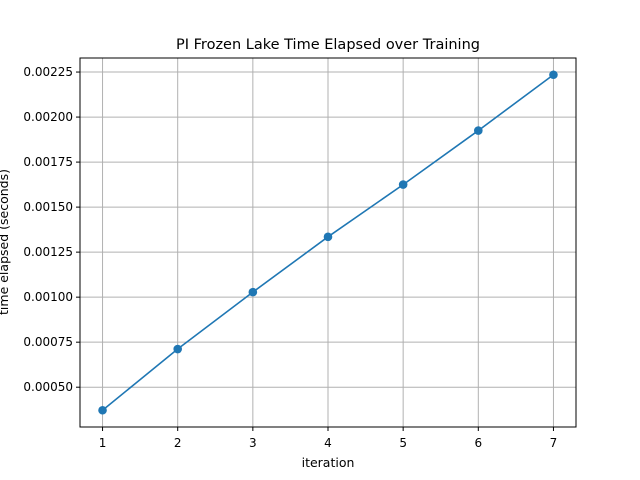 This screenshot has width=640, height=480. Describe the element at coordinates (48, 162) in the screenshot. I see `y-tick-label: 0.00175` at that location.